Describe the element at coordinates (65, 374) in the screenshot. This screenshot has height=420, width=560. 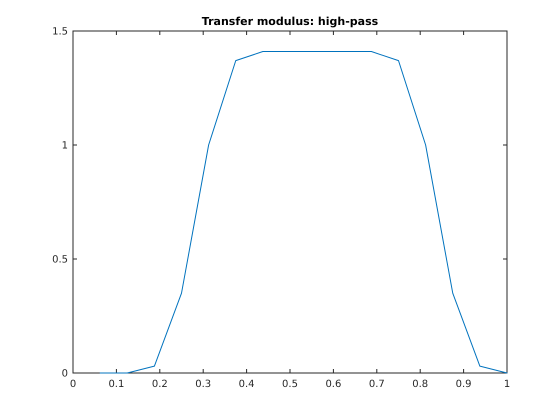
I see `y-tick-label: 0` at that location.